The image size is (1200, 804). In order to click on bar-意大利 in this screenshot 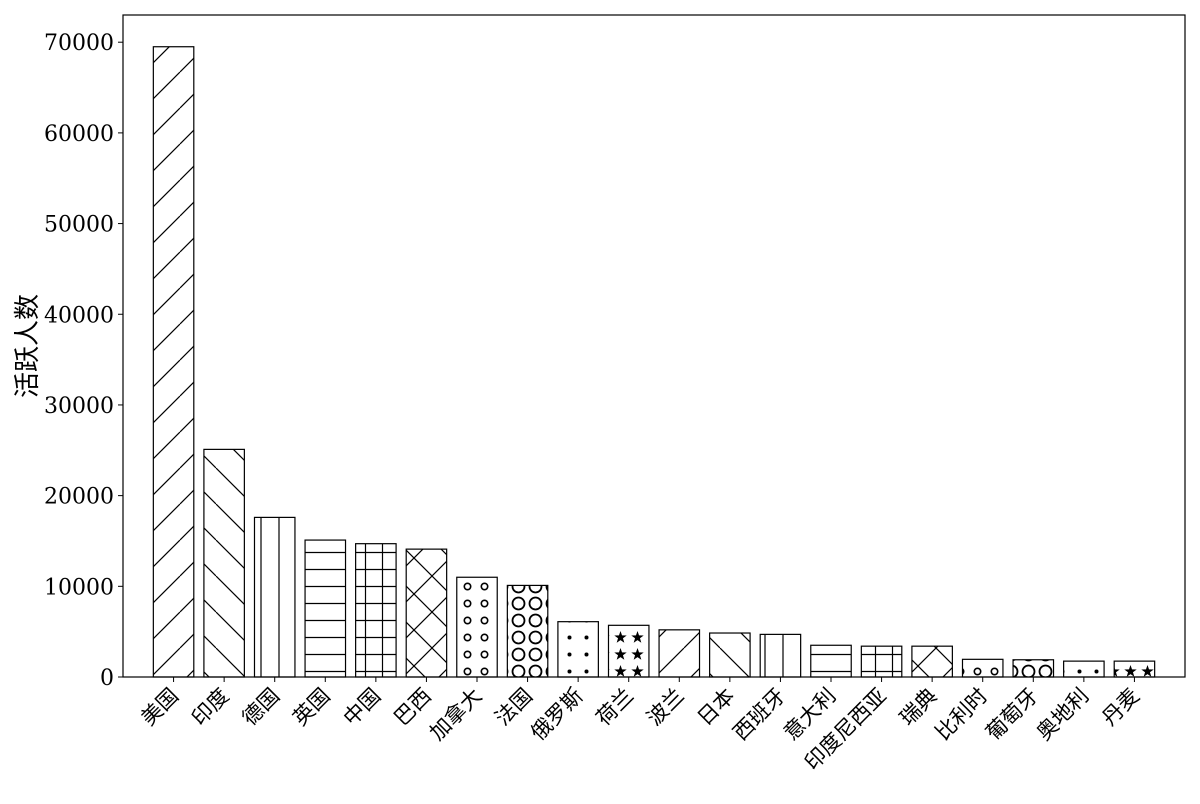, I will do `click(831, 661)`.